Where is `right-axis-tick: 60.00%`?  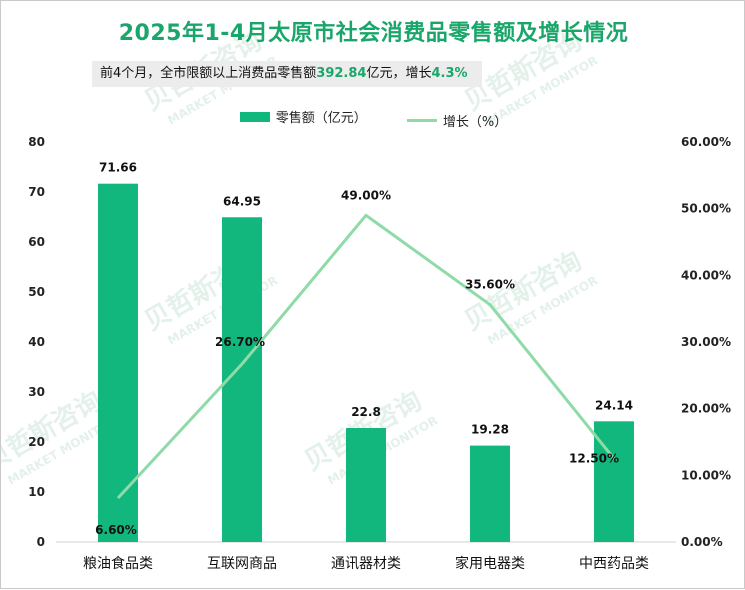
right-axis-tick: 60.00% is located at coordinates (706, 142).